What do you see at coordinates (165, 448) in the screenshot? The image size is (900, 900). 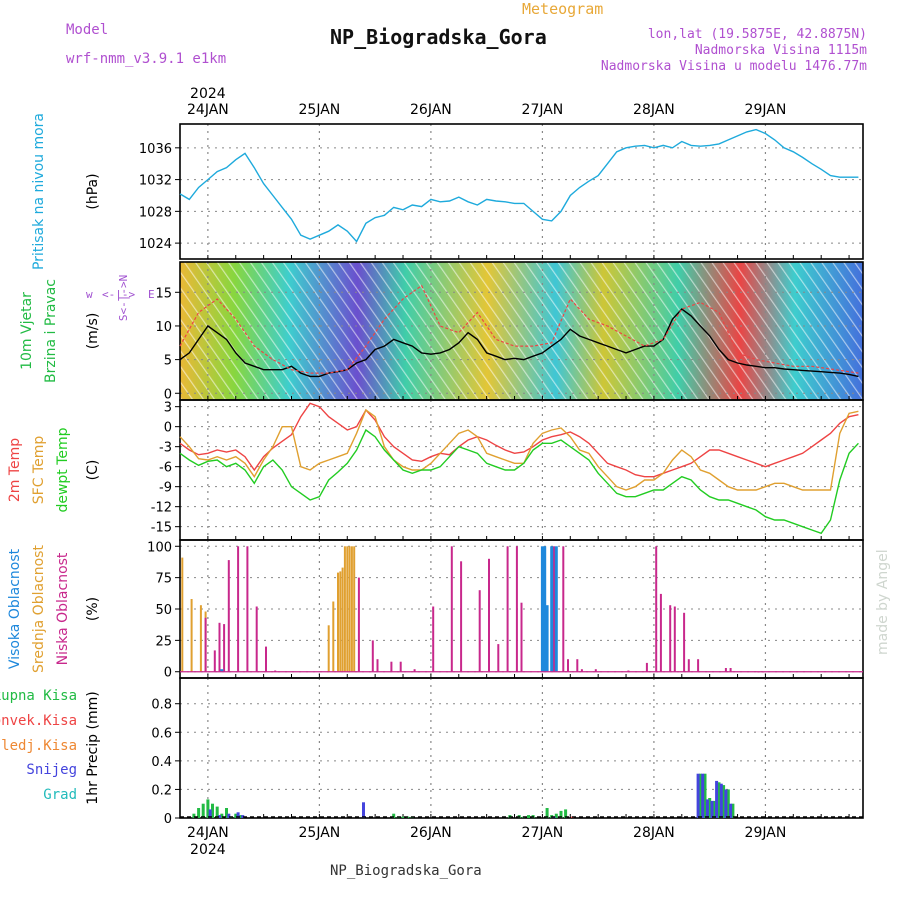 I see `y-tick-label: -3` at bounding box center [165, 448].